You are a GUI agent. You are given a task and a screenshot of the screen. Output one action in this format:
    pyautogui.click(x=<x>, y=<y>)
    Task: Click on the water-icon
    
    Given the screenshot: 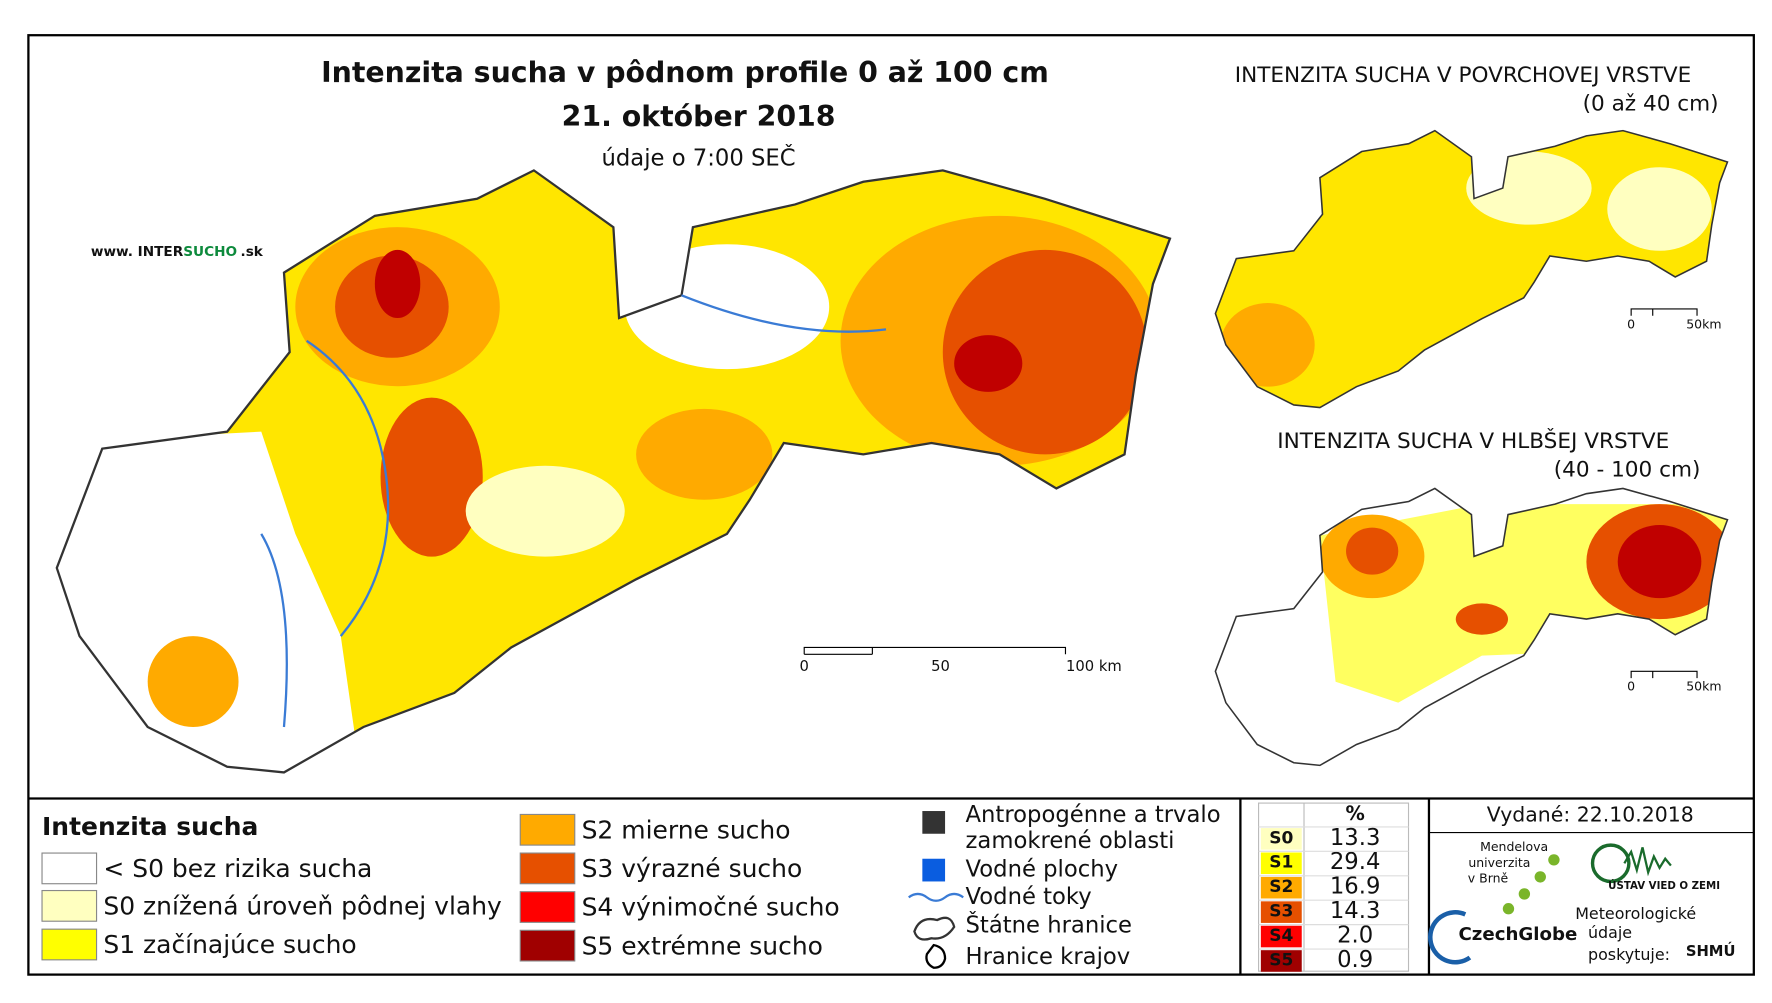 What is the action you would take?
    pyautogui.click(x=934, y=870)
    